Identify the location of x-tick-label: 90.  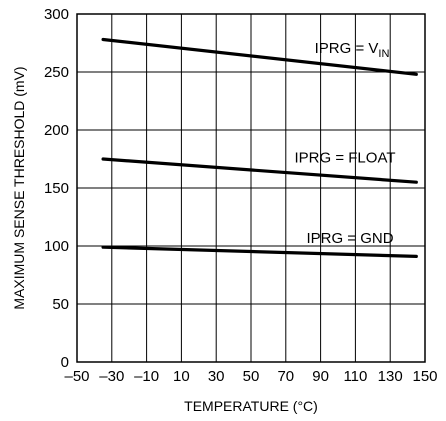
(320, 376).